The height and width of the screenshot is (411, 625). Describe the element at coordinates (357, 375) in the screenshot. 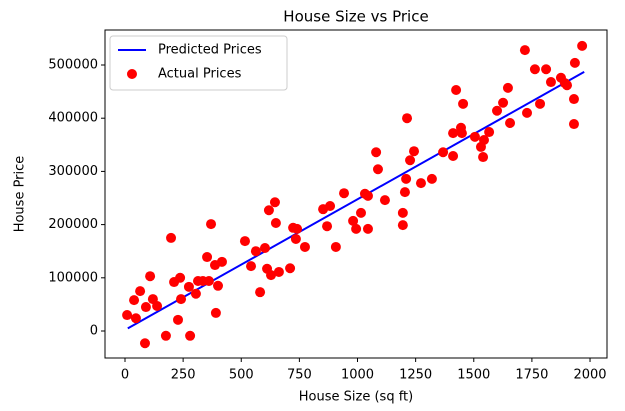

I see `x-tick-label: 1000` at that location.